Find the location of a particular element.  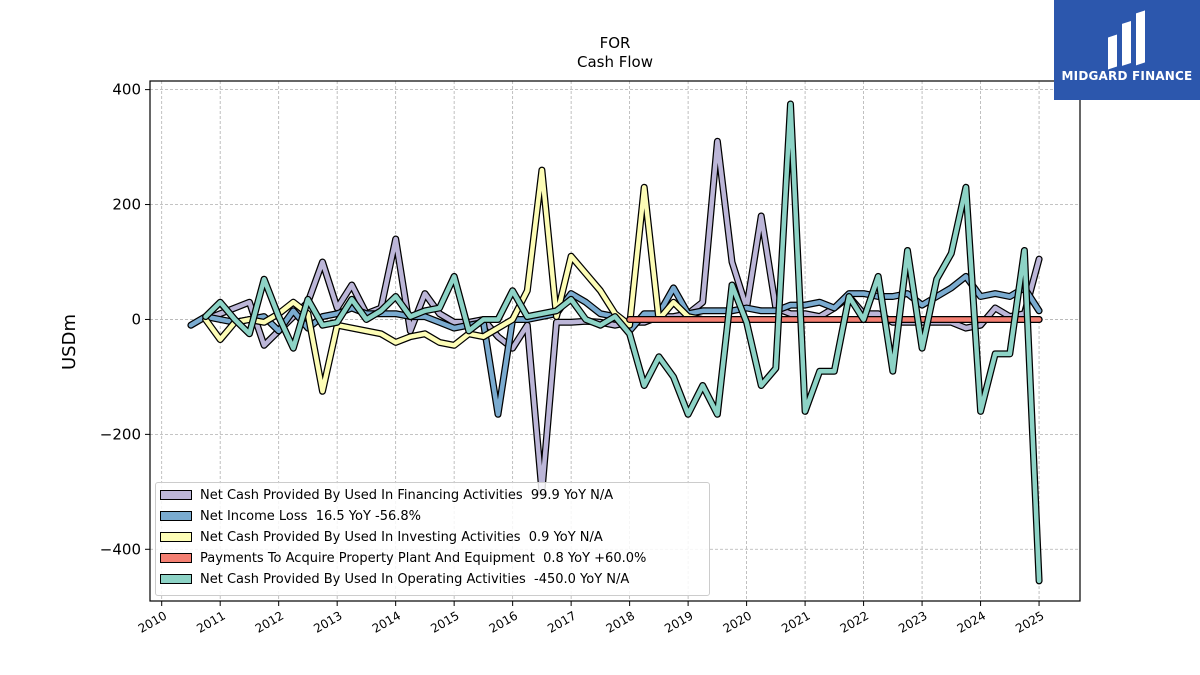

x-tick-label: 2013 is located at coordinates (327, 621).